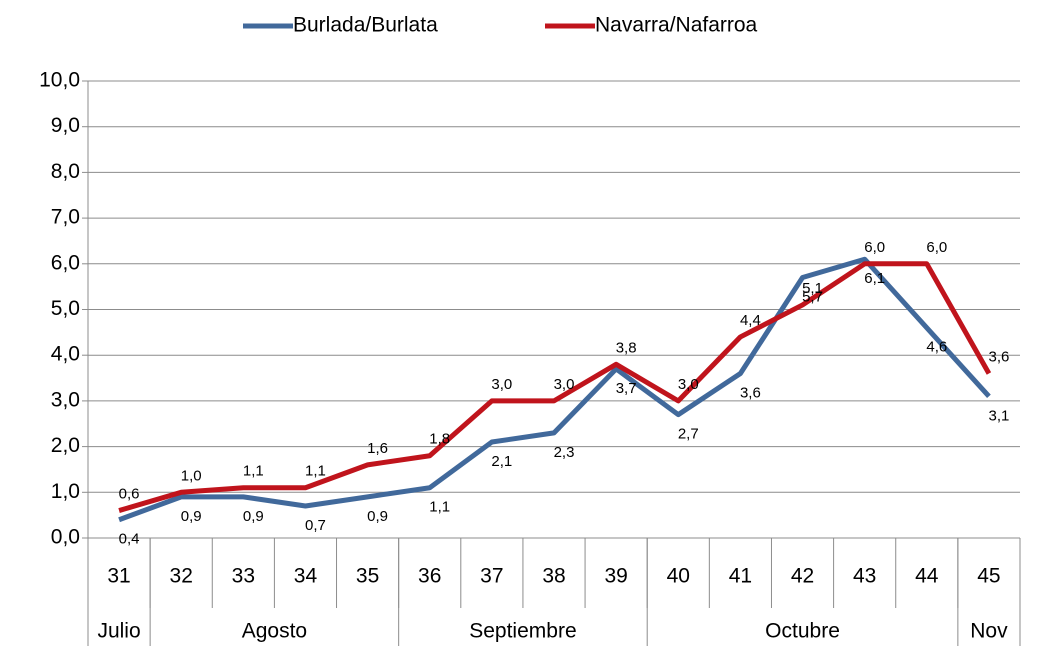 This screenshot has width=1041, height=646. Describe the element at coordinates (129, 494) in the screenshot. I see `data-label: 0,6` at that location.